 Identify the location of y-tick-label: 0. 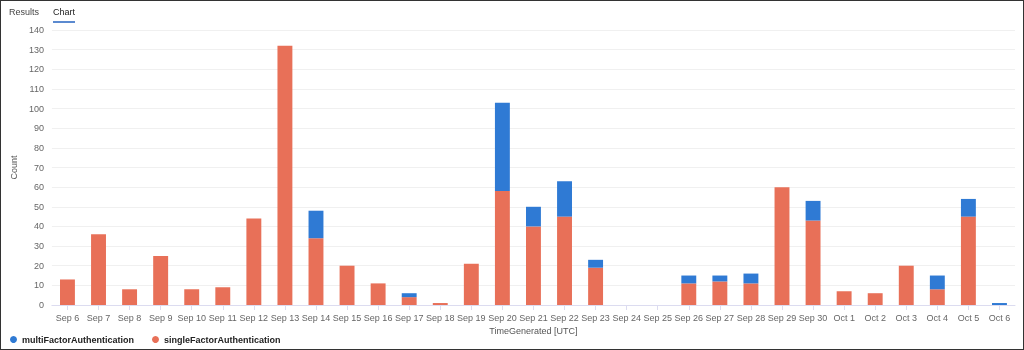
(41, 305).